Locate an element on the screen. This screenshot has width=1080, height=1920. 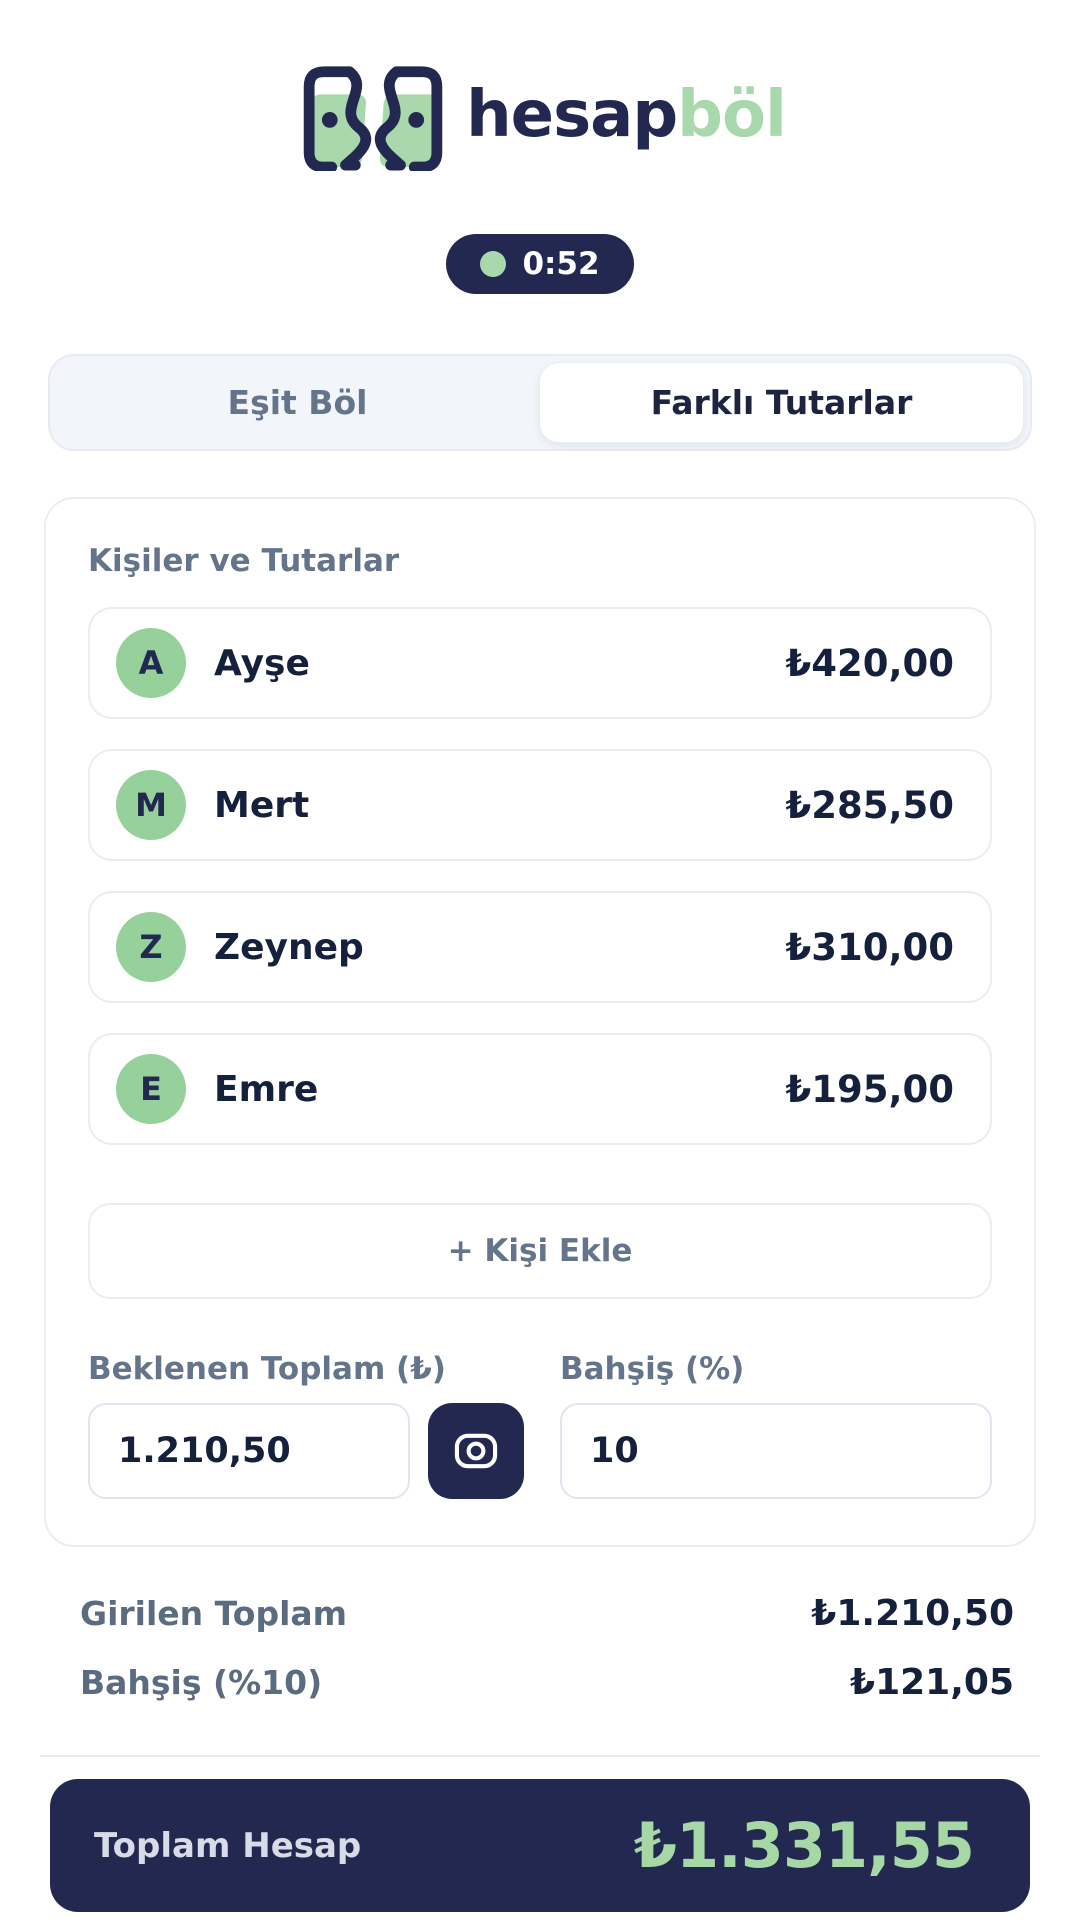
timer-wrap: 0:52 is located at coordinates (540, 264).